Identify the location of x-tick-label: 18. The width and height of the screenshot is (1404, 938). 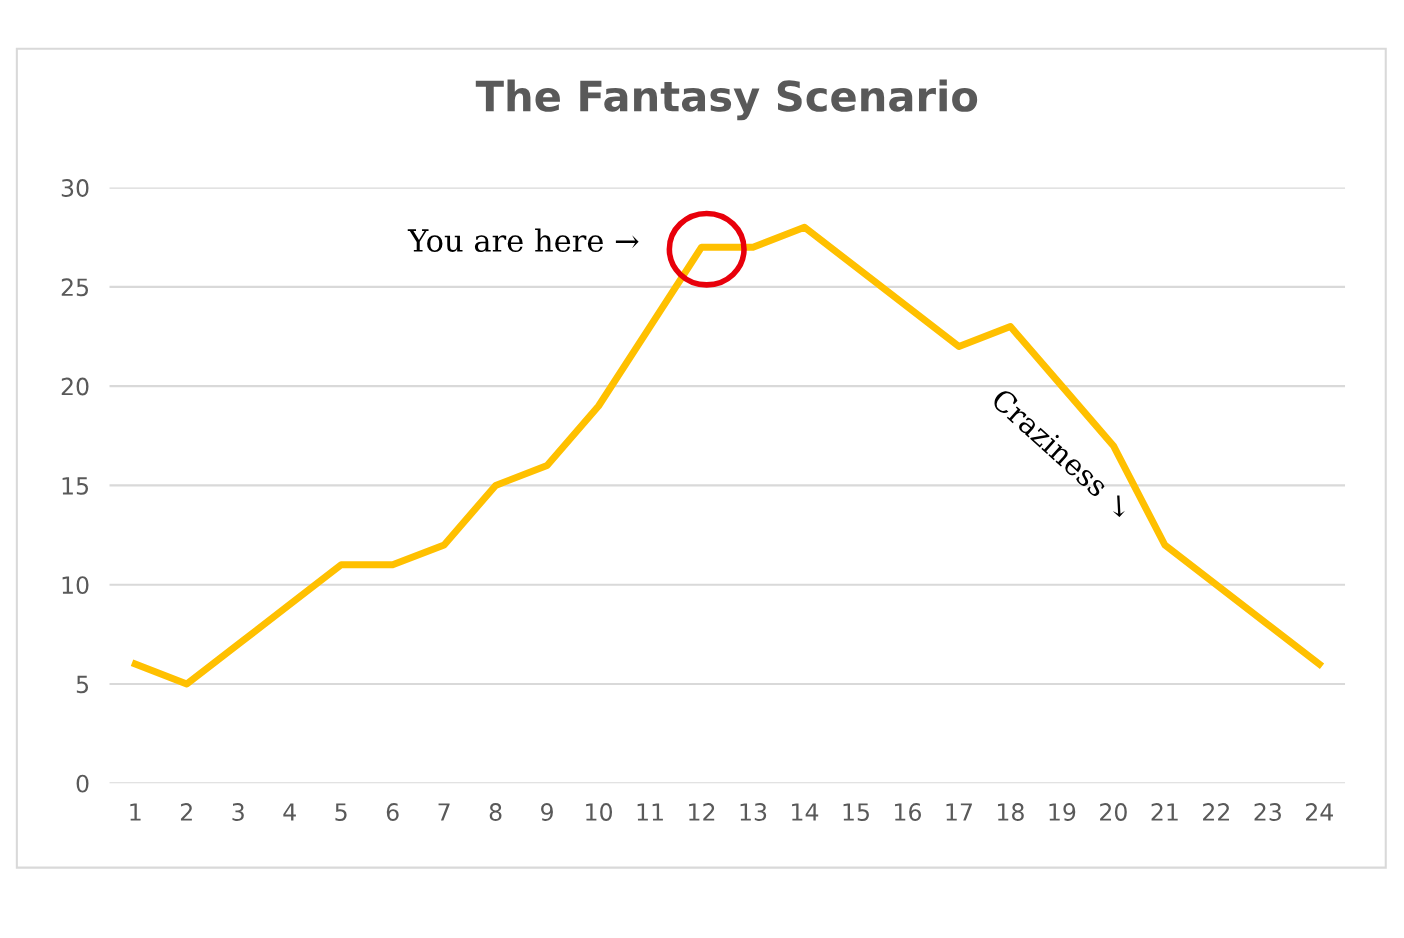
(1010, 812).